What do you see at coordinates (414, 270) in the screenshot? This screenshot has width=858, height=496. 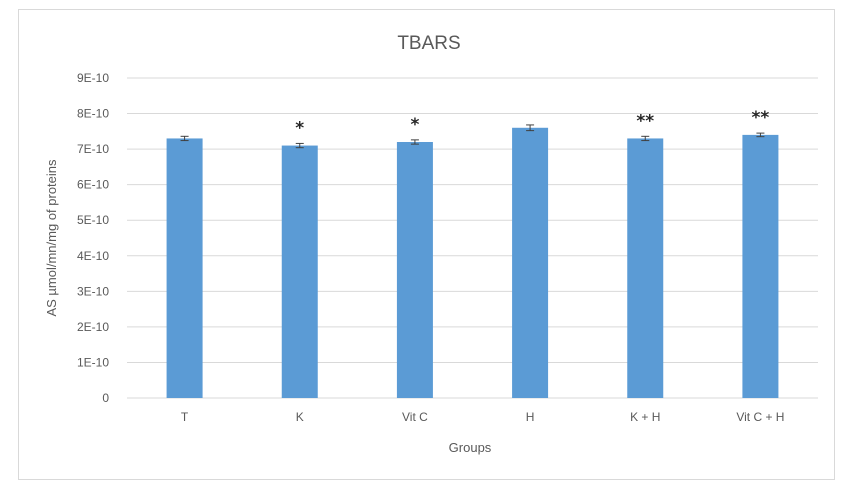 I see `bar-vit-c` at bounding box center [414, 270].